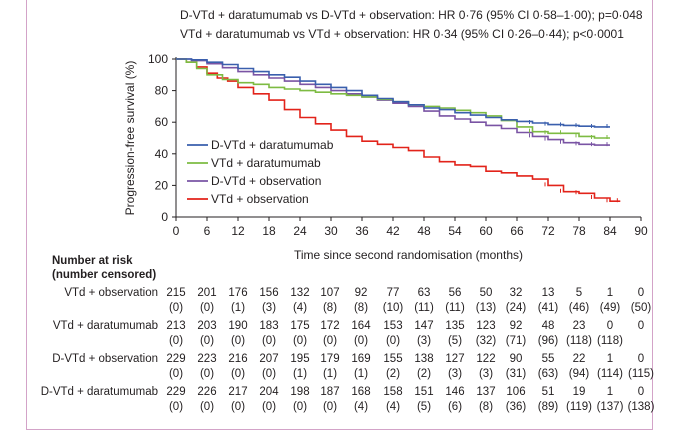 Image resolution: width=680 pixels, height=433 pixels. What do you see at coordinates (104, 268) in the screenshot?
I see `risk-table-title: Number at risk (number censored)` at bounding box center [104, 268].